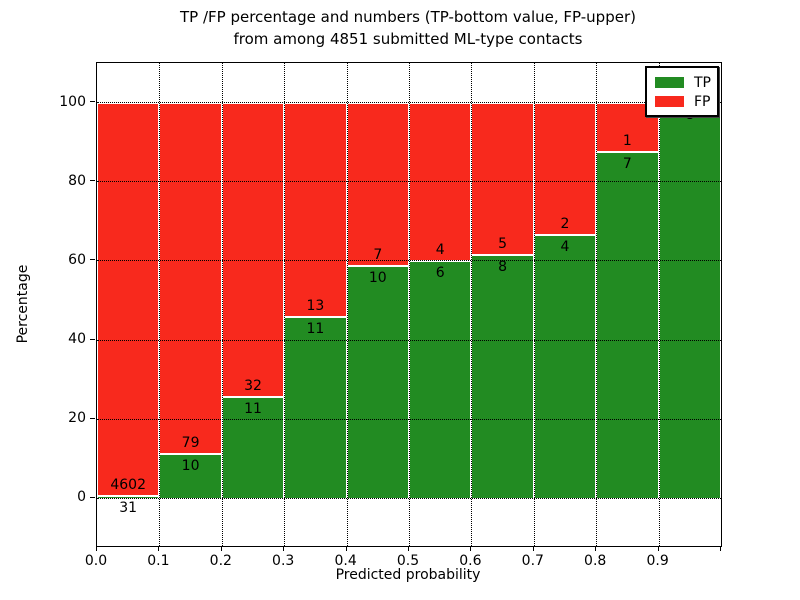 This screenshot has height=600, width=800. I want to click on legend-item-tp: TP, so click(682, 82).